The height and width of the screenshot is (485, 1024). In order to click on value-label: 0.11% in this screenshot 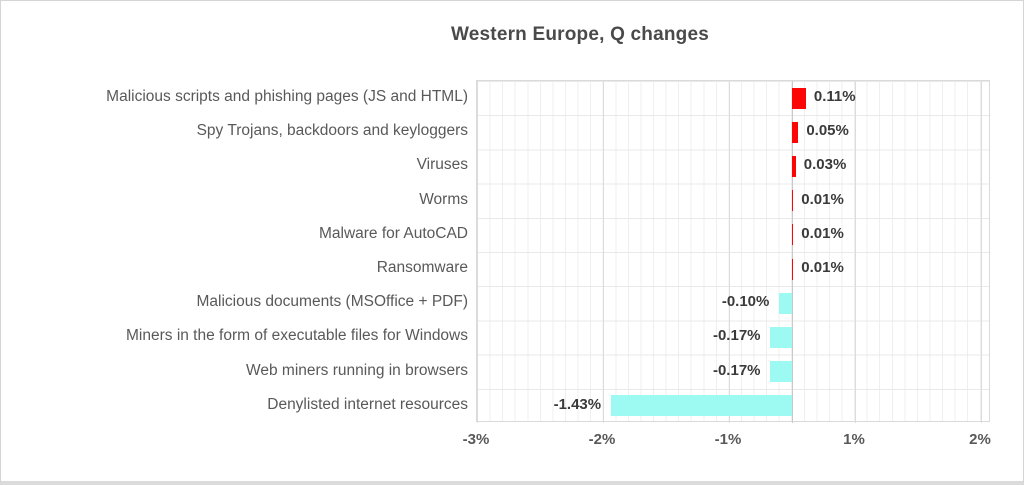, I will do `click(834, 96)`.